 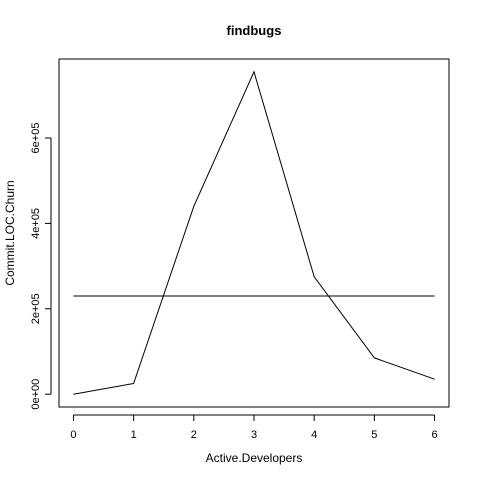 What do you see at coordinates (314, 435) in the screenshot?
I see `x-tick-label: 4` at bounding box center [314, 435].